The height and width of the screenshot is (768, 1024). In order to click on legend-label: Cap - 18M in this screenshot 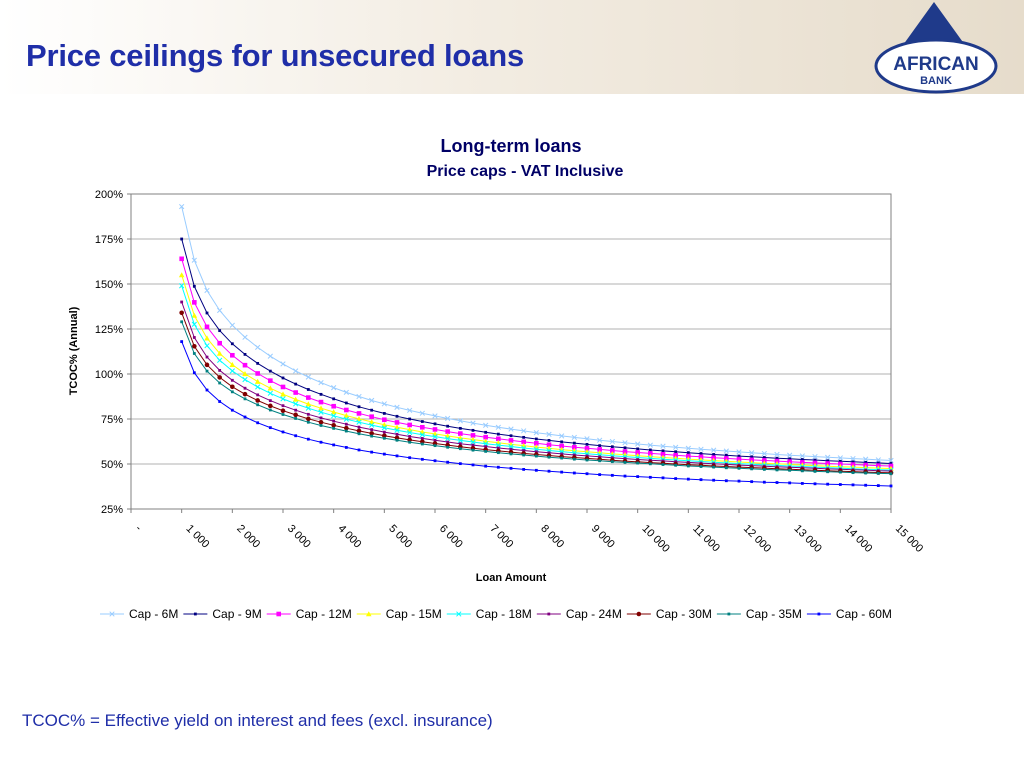, I will do `click(504, 614)`.